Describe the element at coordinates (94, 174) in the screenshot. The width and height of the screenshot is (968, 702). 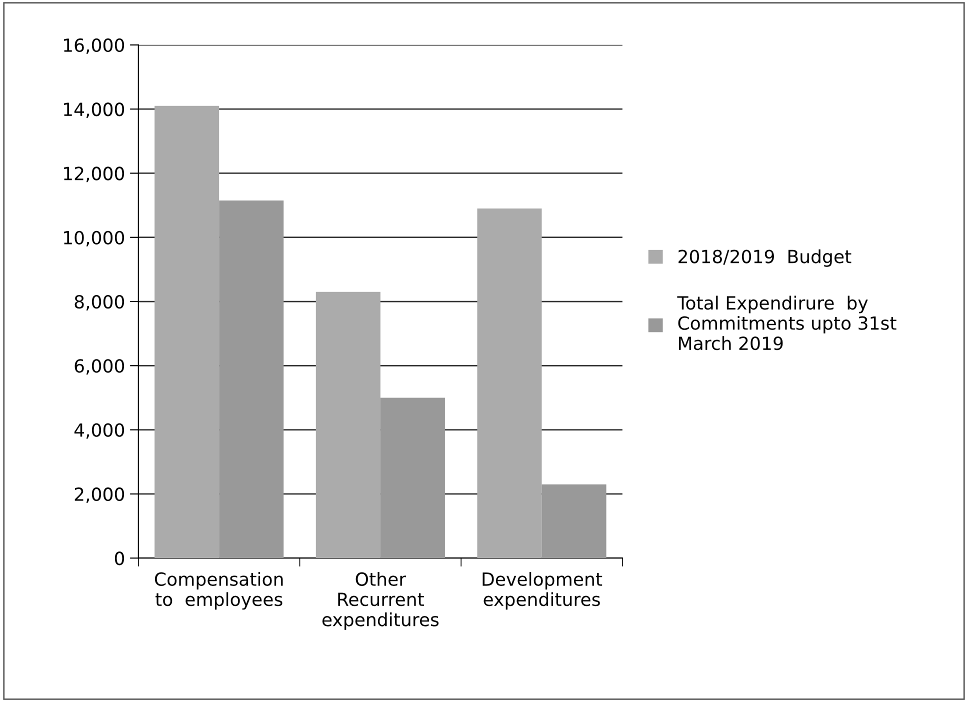
I see `y-tick-label: 12,000` at that location.